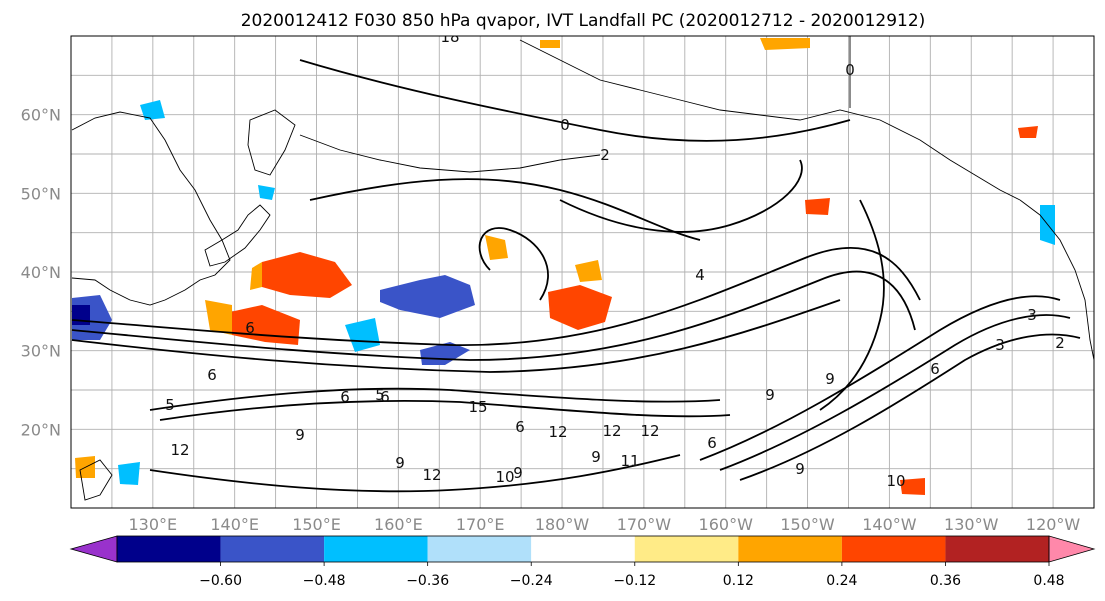 The height and width of the screenshot is (601, 1105). Describe the element at coordinates (153, 524) in the screenshot. I see `longitude-label: 130°E` at that location.